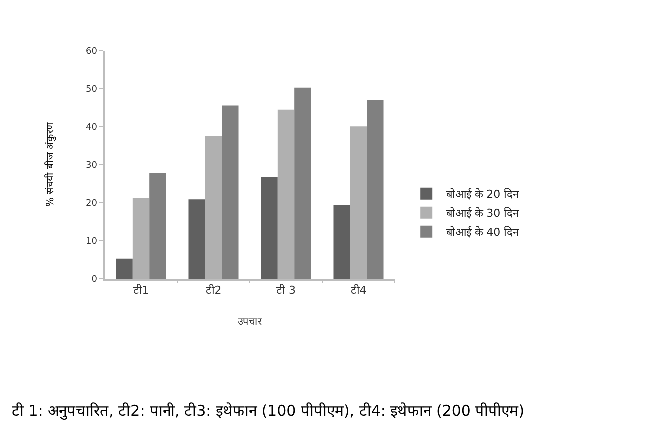 This screenshot has height=443, width=659. Describe the element at coordinates (92, 90) in the screenshot. I see `y-tick-label: 50` at that location.